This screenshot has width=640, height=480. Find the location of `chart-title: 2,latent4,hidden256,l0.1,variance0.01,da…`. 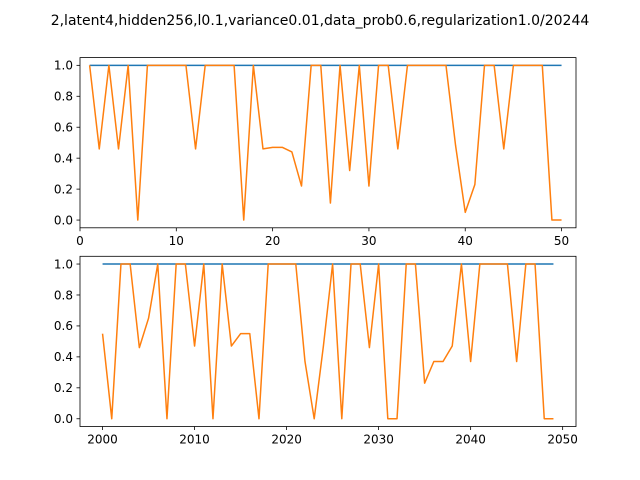

chart-title: 2,latent4,hidden256,l0.1,variance0.01,da… is located at coordinates (320, 21).